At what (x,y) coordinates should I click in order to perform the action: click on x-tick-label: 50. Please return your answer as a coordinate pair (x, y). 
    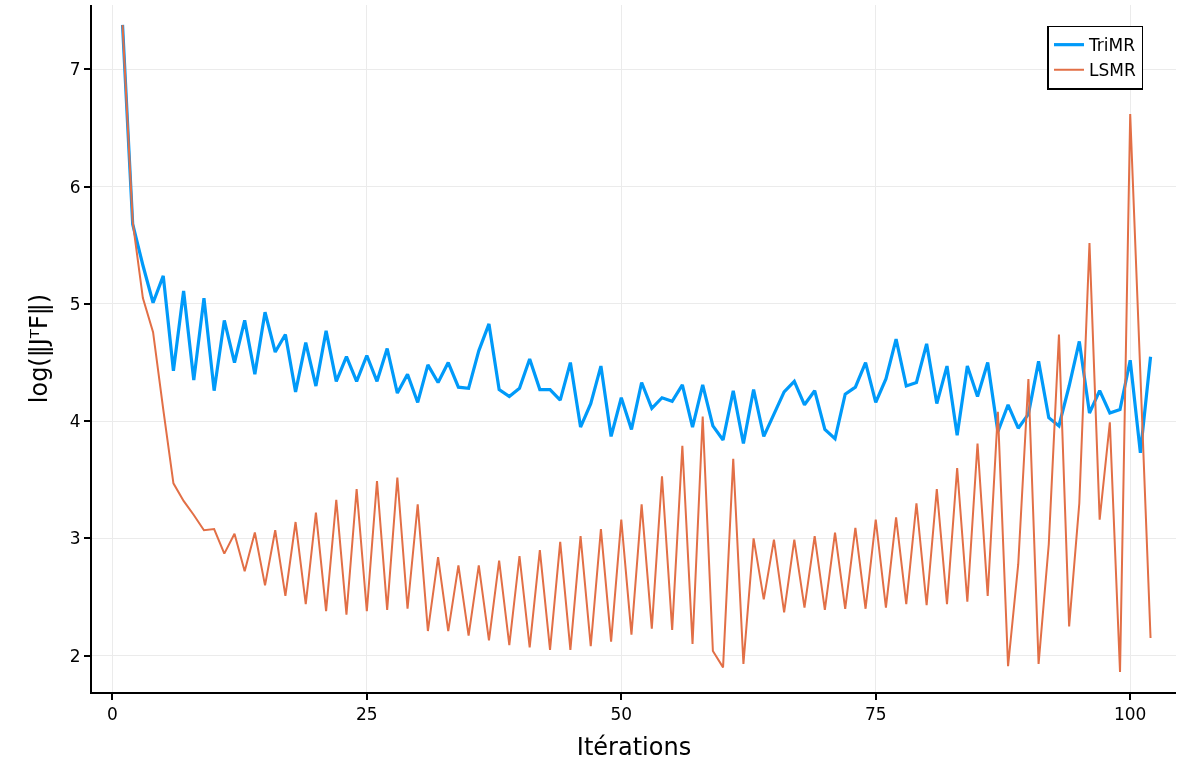
    Looking at the image, I should click on (621, 714).